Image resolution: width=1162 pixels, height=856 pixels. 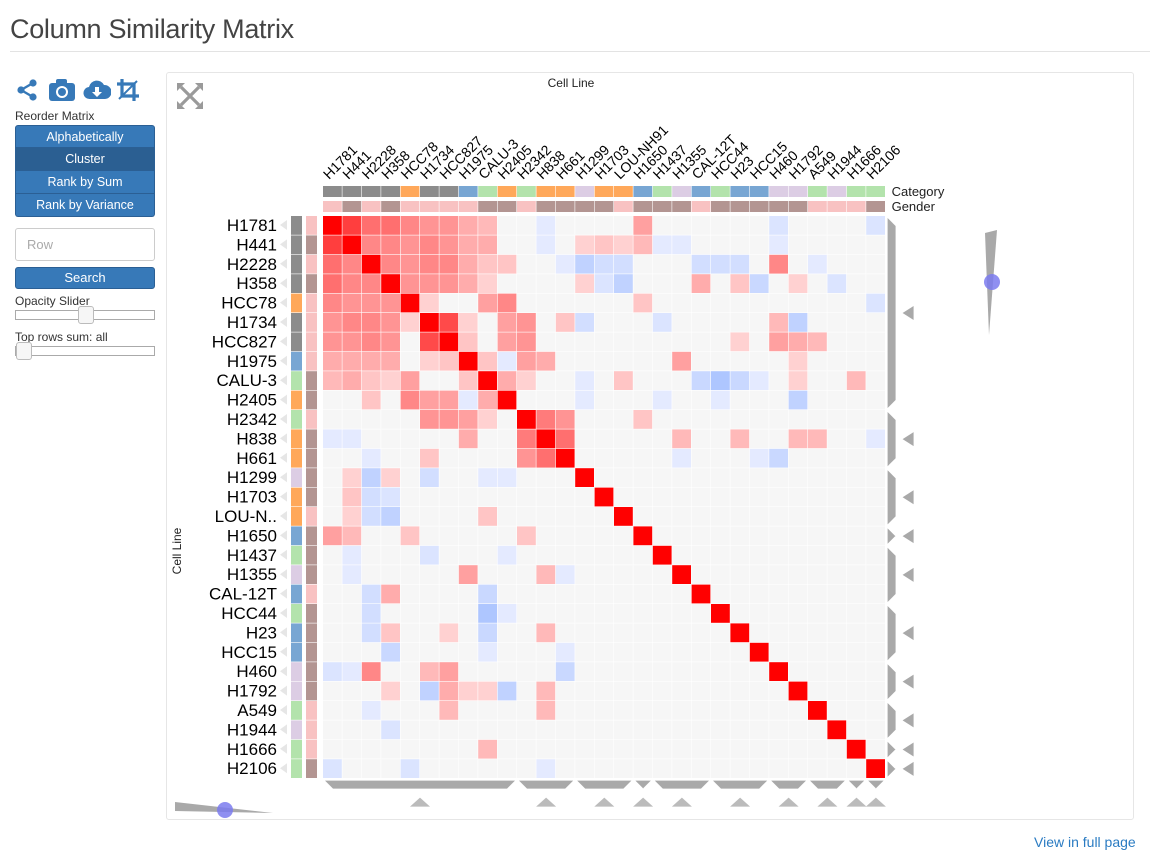 What do you see at coordinates (244, 341) in the screenshot?
I see `row-label: HCC827` at bounding box center [244, 341].